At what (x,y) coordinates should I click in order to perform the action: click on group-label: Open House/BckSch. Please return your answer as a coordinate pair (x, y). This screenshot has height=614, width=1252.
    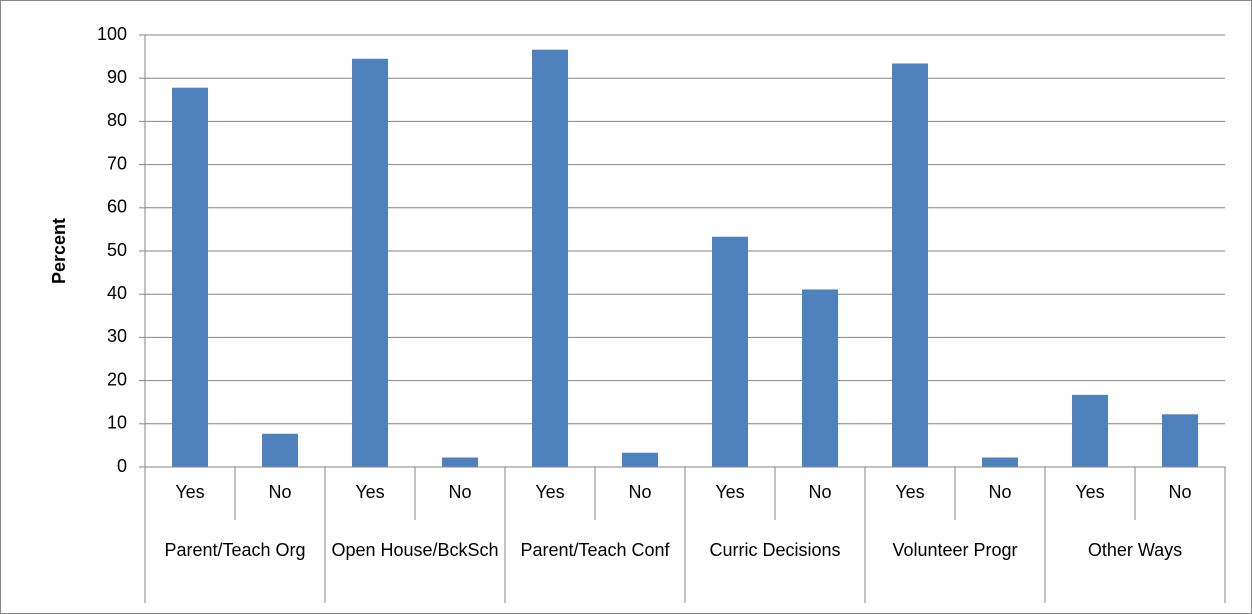
    Looking at the image, I should click on (415, 550).